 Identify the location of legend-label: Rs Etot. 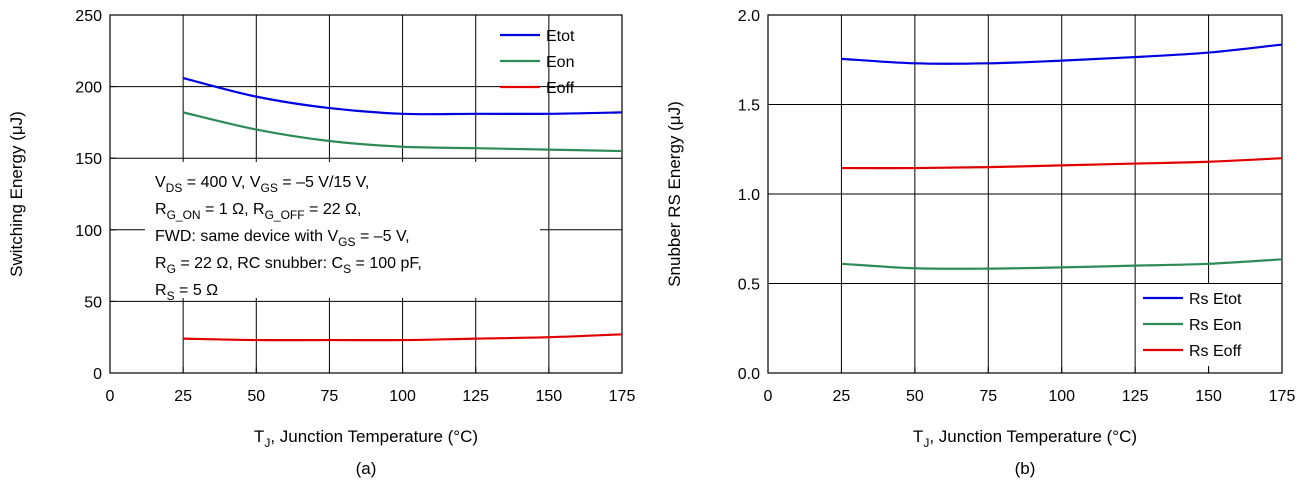
(1215, 299).